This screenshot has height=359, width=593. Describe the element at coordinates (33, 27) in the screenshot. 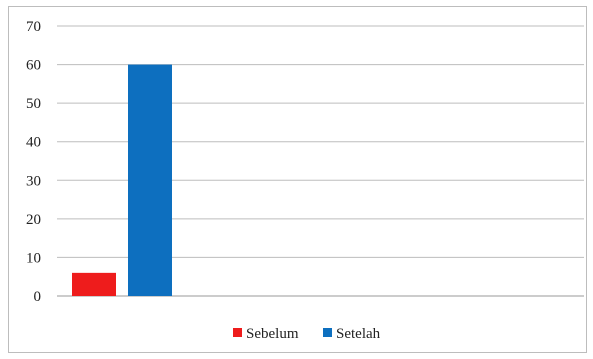

I see `y-tick-label: 70` at that location.